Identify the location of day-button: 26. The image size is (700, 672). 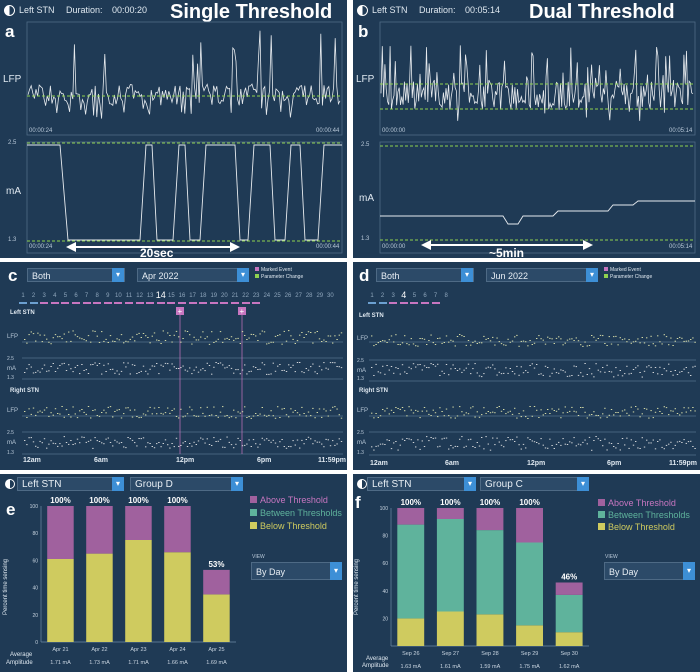
(288, 296).